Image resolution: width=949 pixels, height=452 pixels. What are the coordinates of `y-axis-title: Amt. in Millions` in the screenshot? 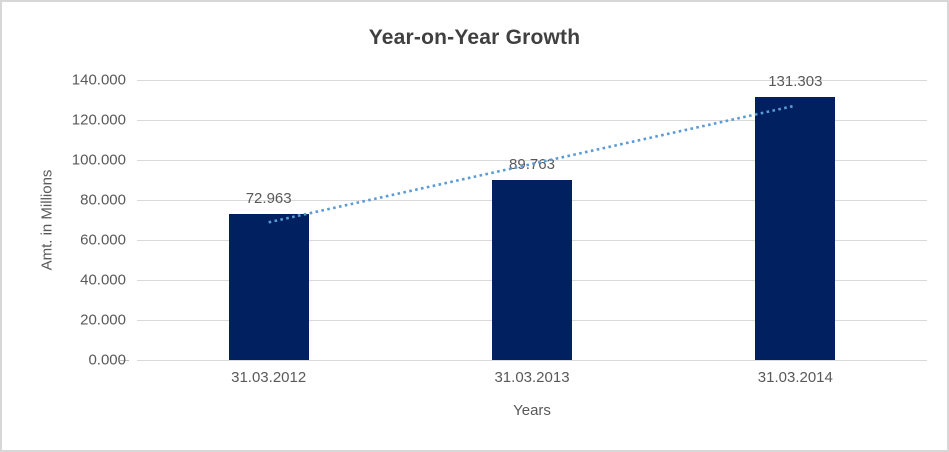 It's located at (47, 220).